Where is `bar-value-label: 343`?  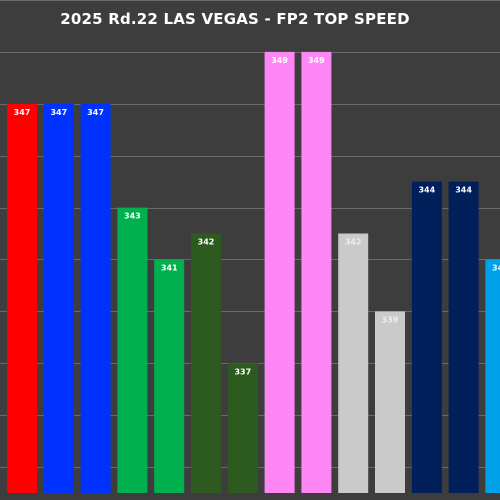 bar-value-label: 343 is located at coordinates (132, 216).